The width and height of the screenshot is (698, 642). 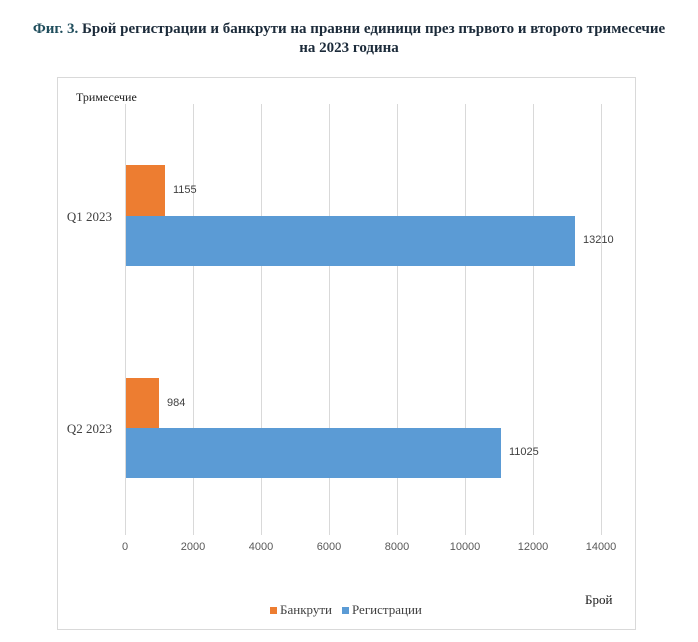 What do you see at coordinates (306, 609) in the screenshot?
I see `legend-label: Банкрути` at bounding box center [306, 609].